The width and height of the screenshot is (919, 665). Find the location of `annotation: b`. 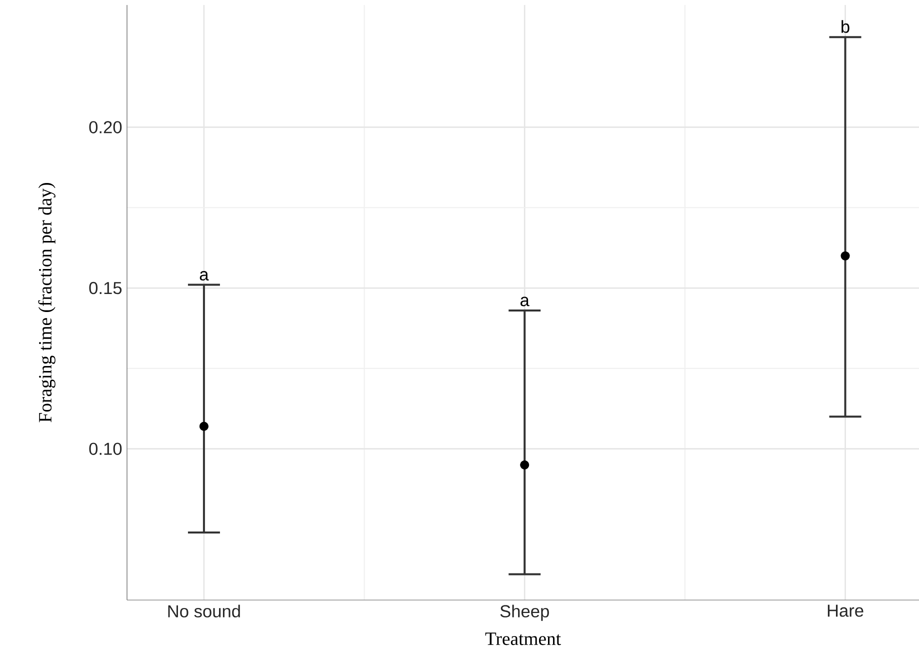

annotation: b is located at coordinates (846, 26).